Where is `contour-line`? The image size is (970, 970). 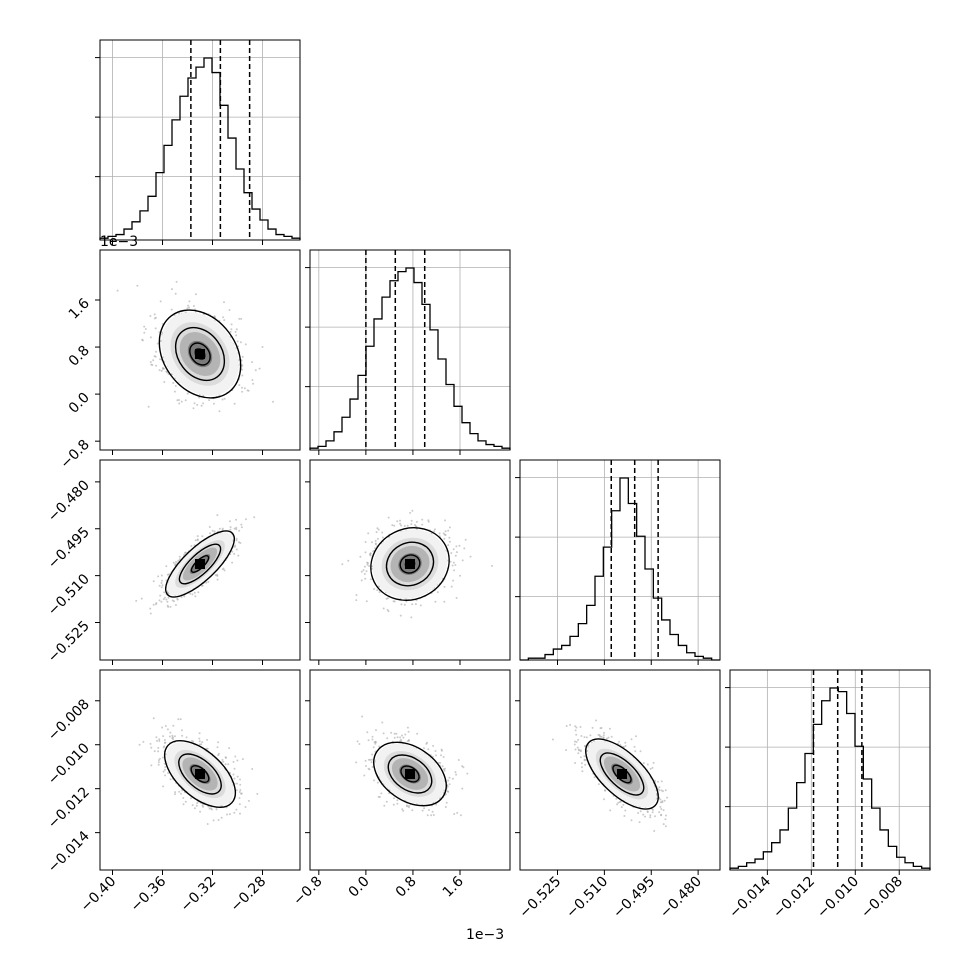 contour-line is located at coordinates (410, 564).